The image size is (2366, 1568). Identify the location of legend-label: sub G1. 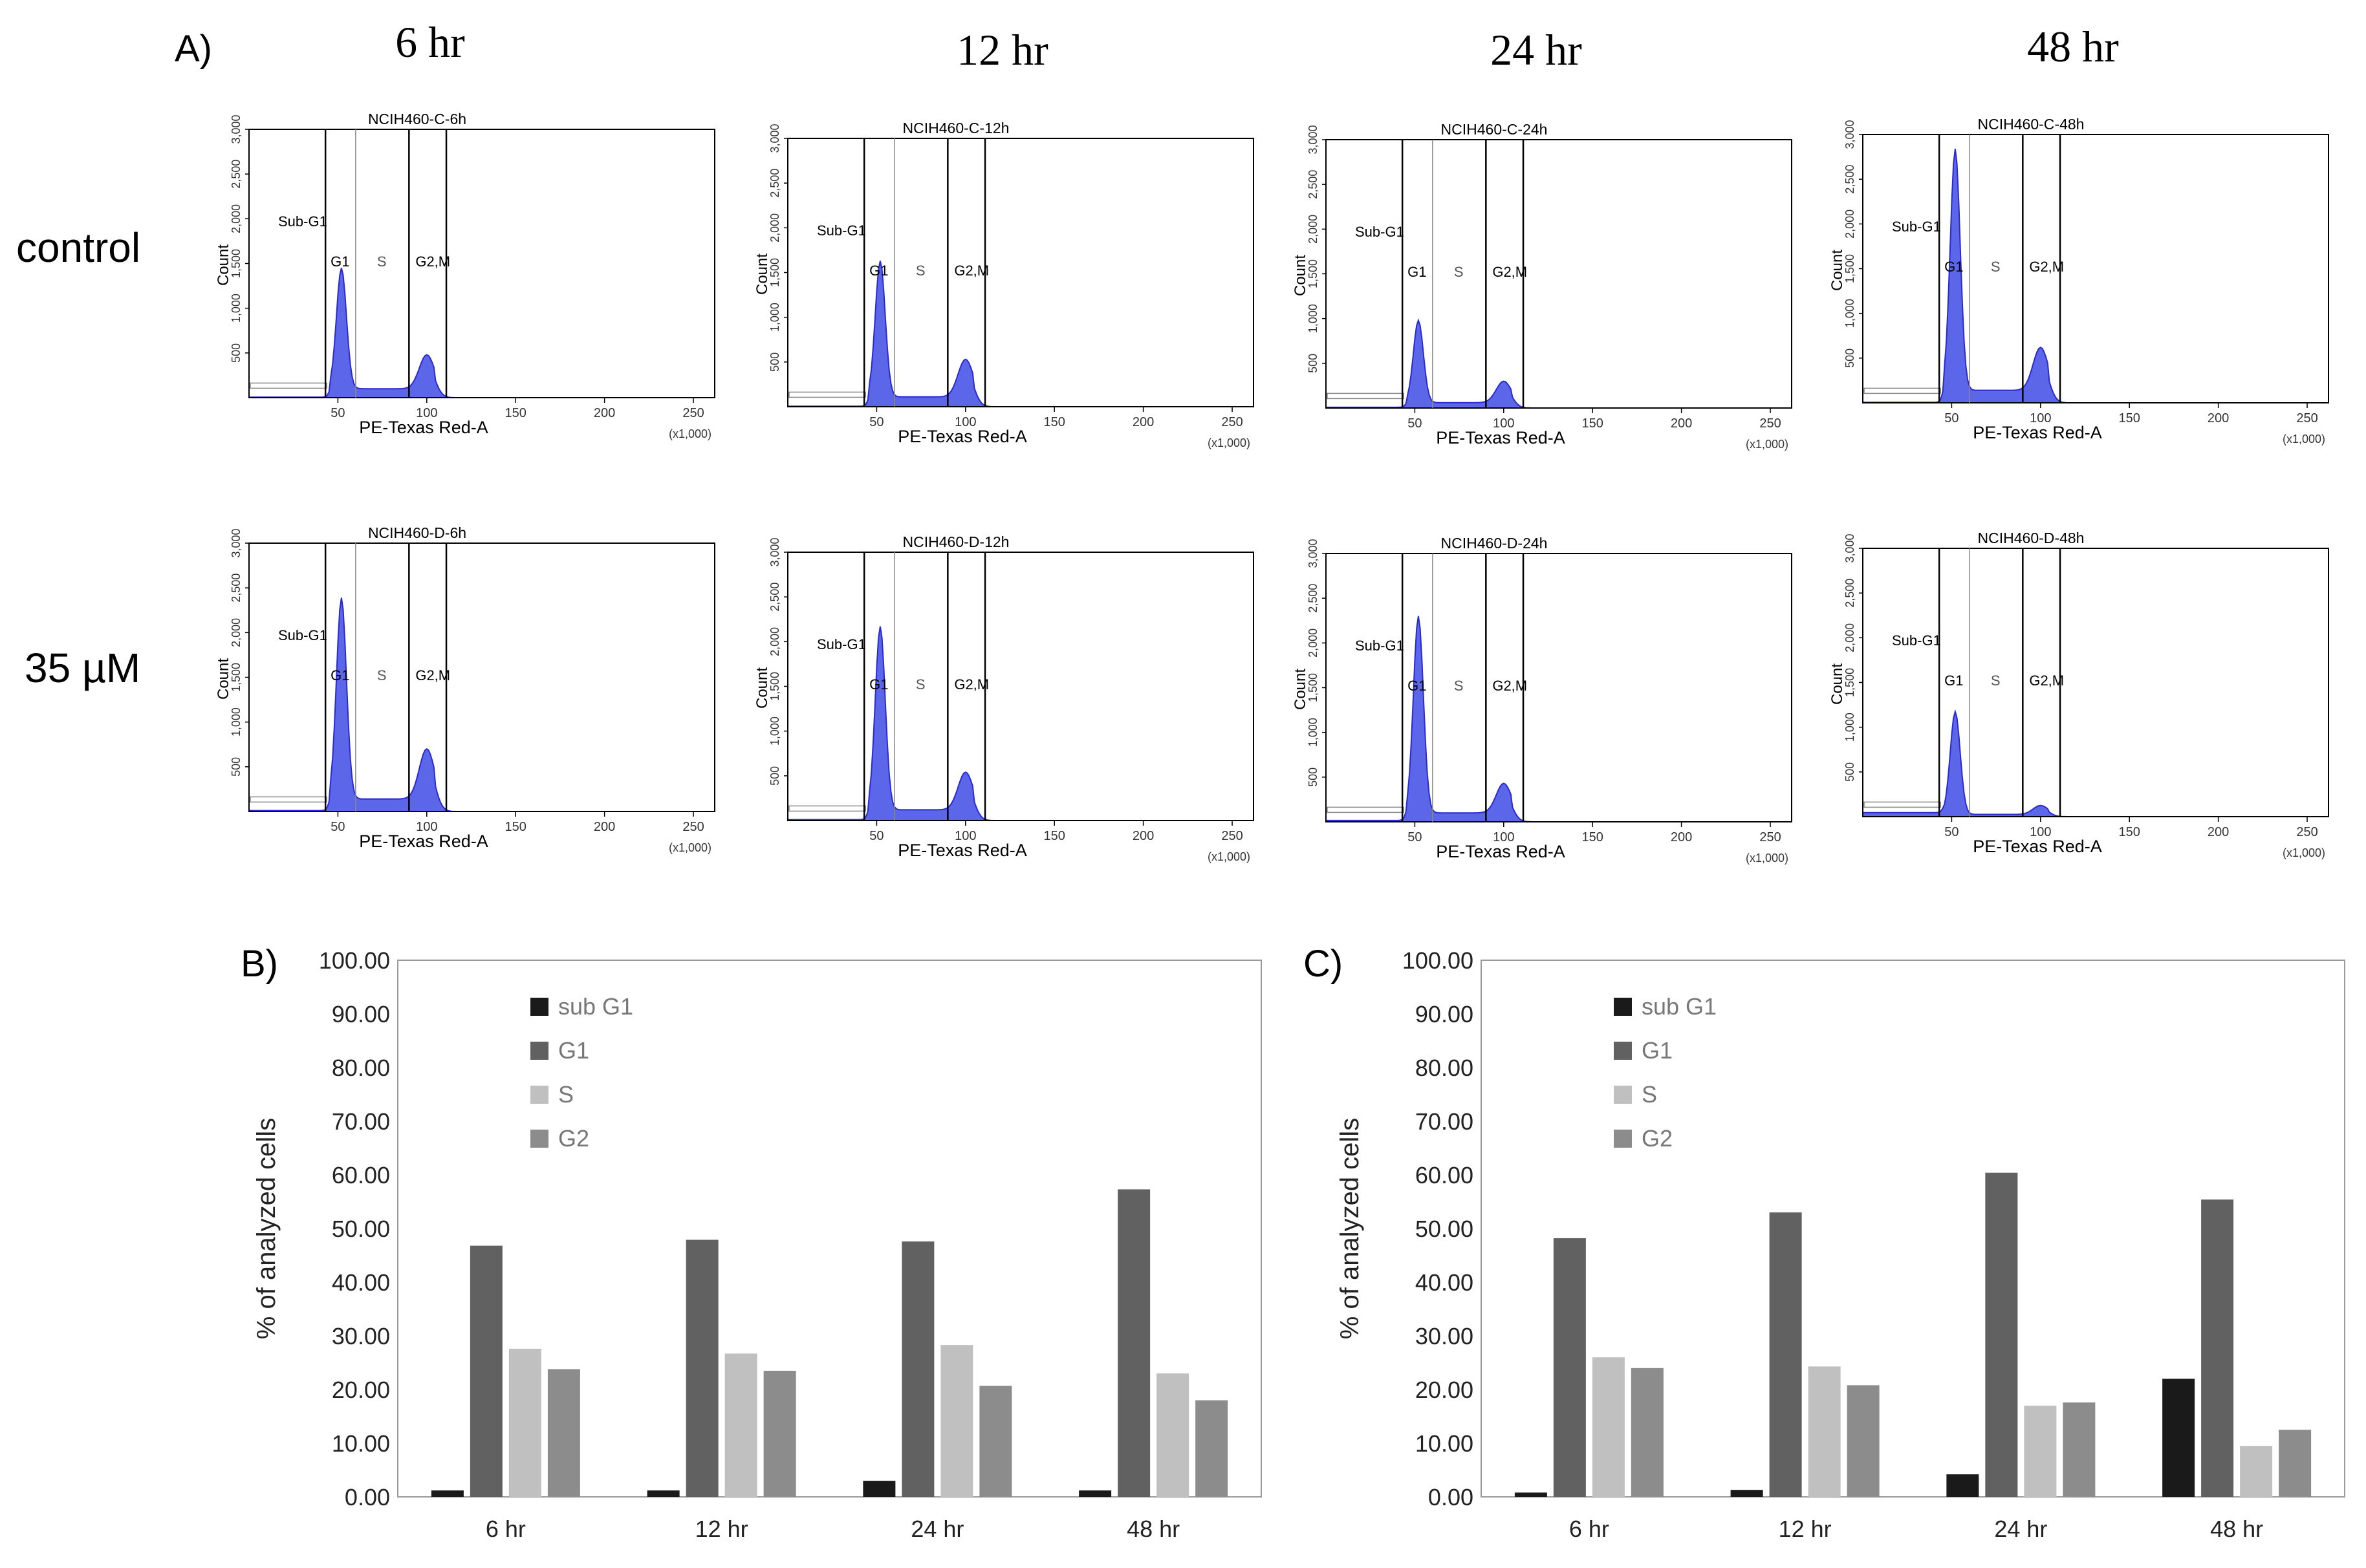
(595, 1006).